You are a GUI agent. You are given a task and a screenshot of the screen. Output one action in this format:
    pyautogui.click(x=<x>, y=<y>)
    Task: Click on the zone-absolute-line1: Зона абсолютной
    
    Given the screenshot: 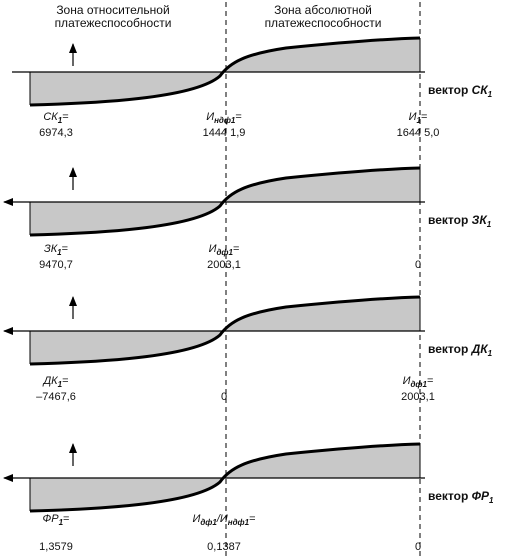 What is the action you would take?
    pyautogui.click(x=323, y=10)
    